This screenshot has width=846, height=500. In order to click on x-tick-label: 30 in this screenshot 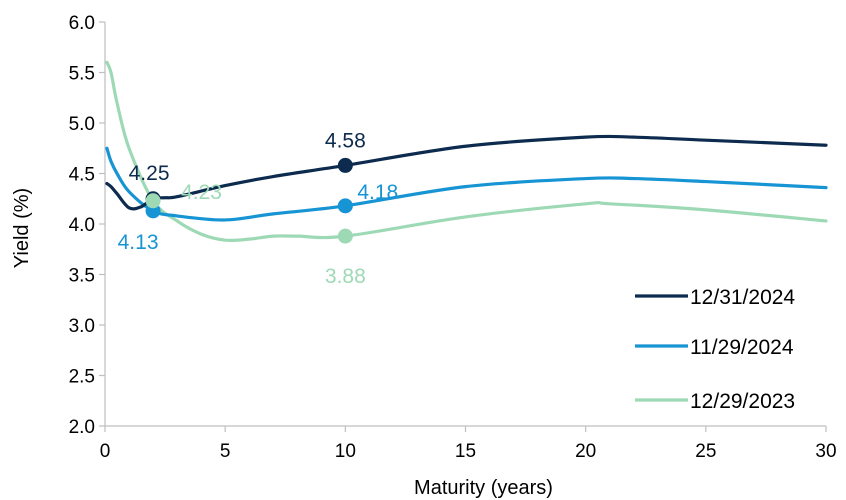, I will do `click(825, 451)`.